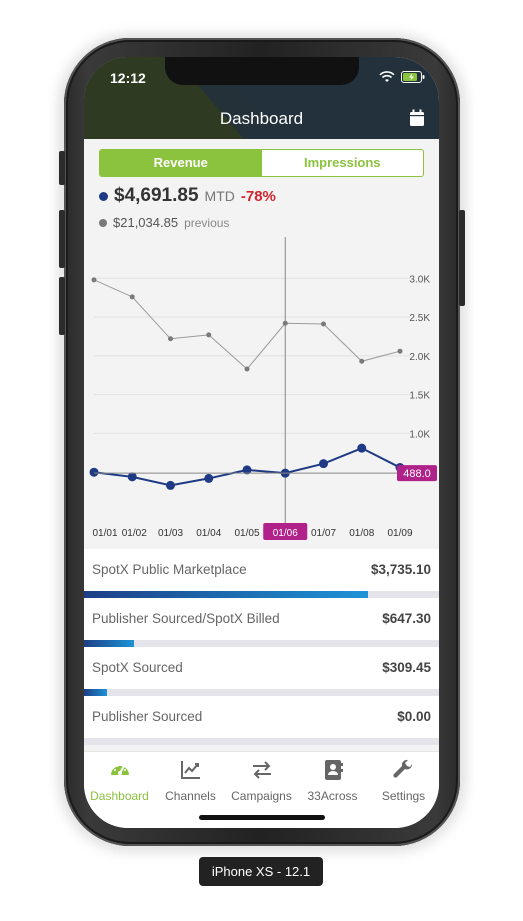 The image size is (523, 921). I want to click on breakdown-row: Publisher Sourced/SpotX Billed $647.30, so click(261, 619).